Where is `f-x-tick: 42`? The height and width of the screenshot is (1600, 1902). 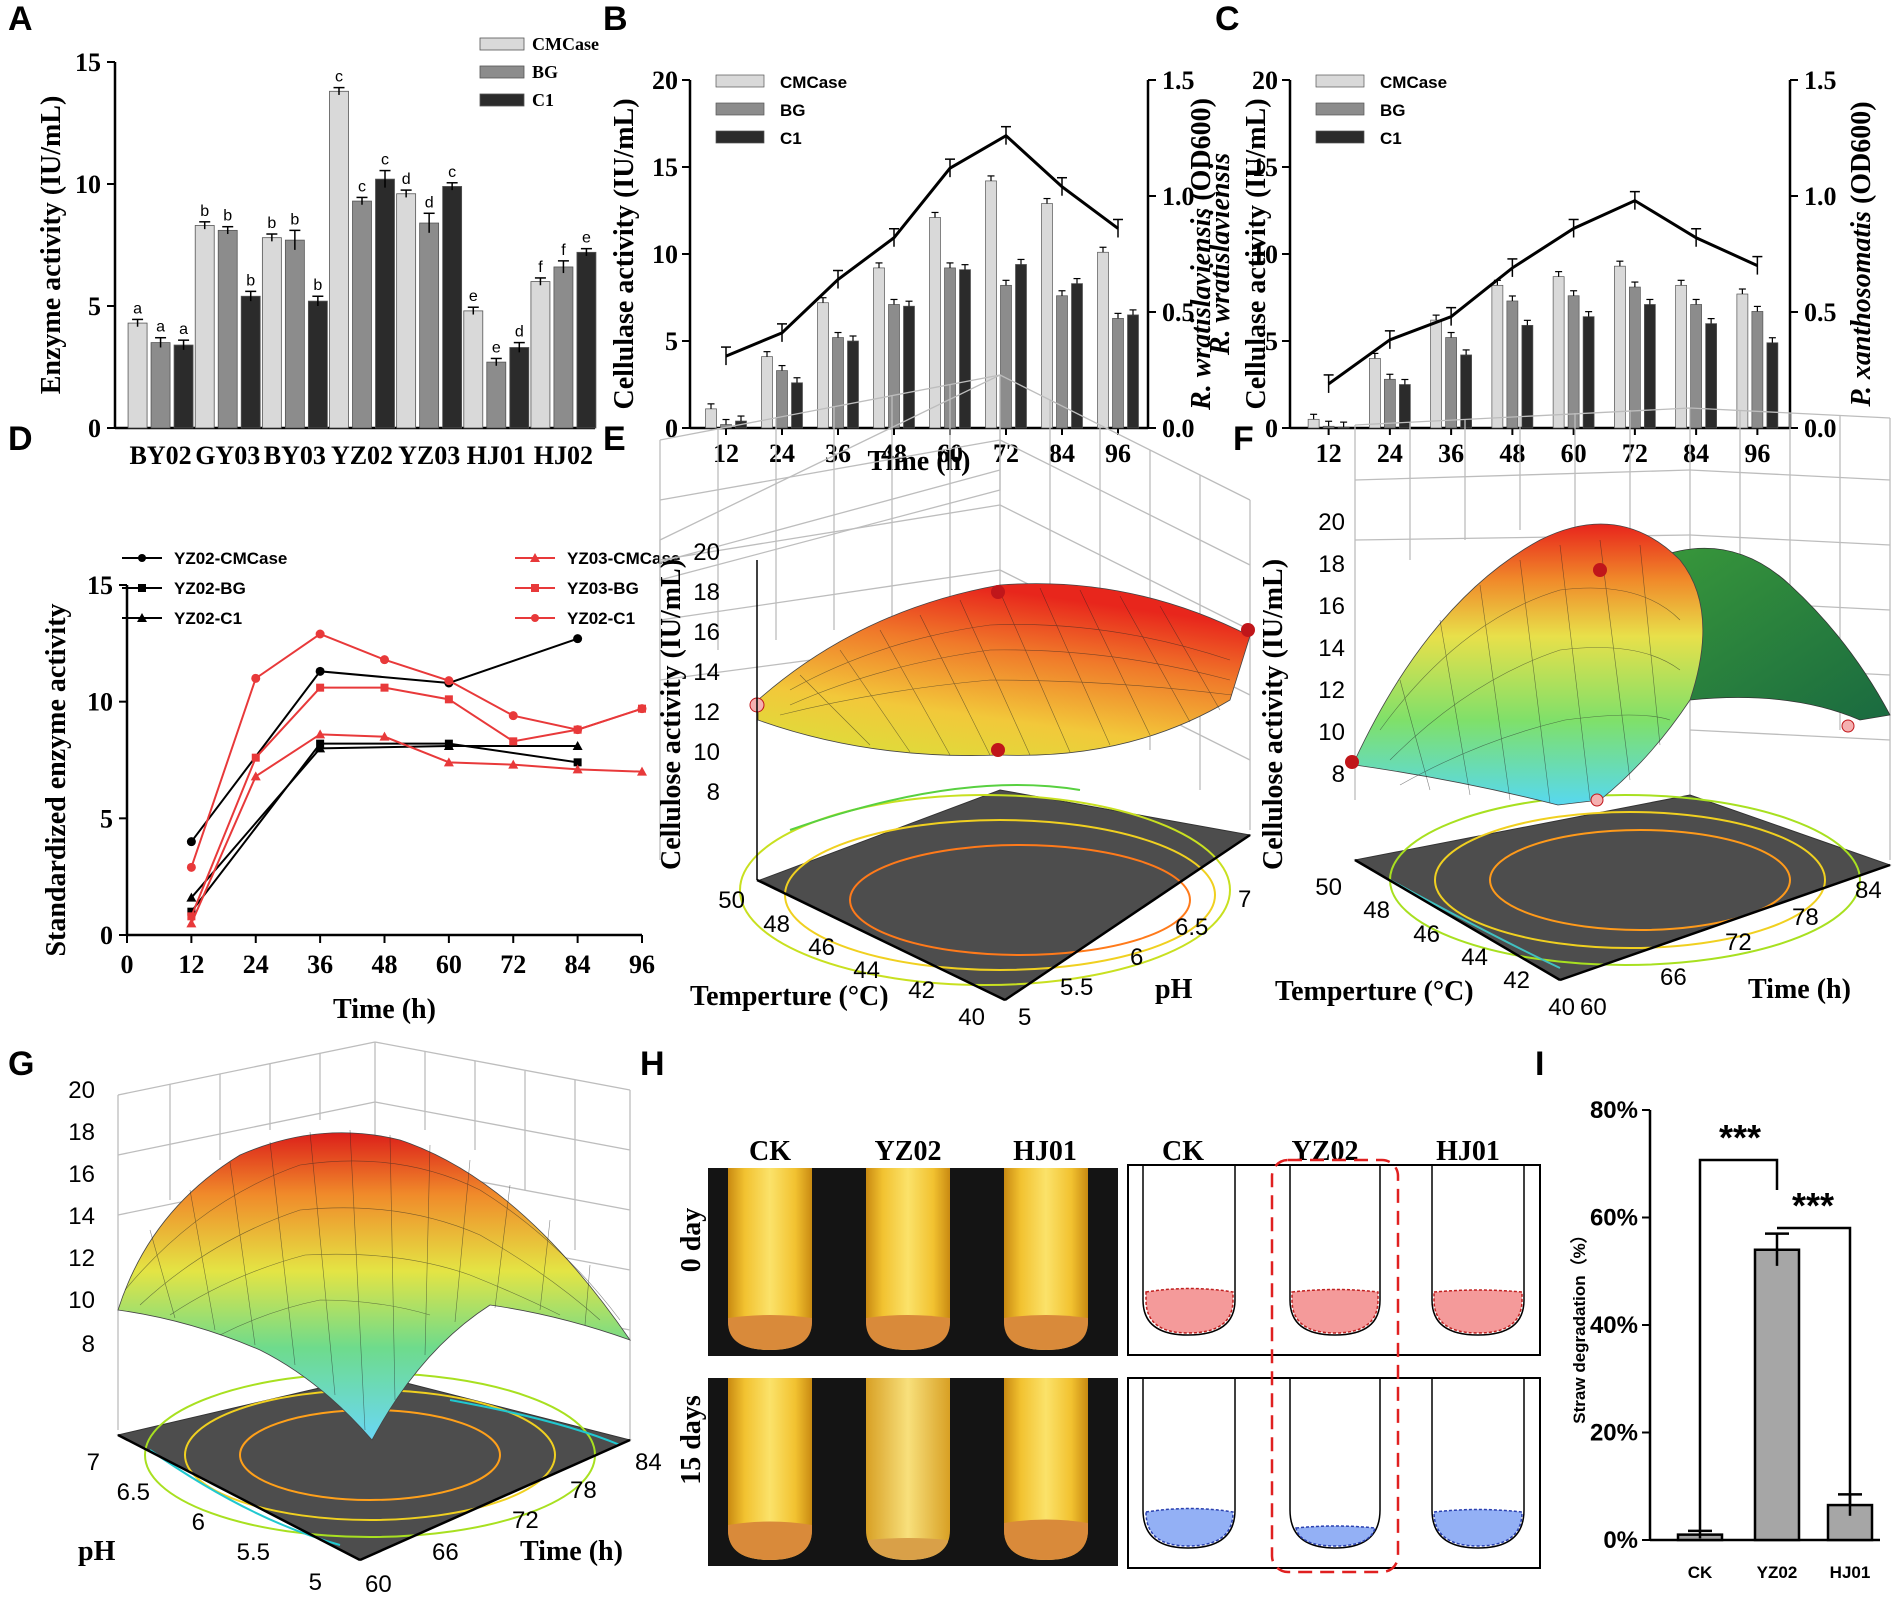 f-x-tick: 42 is located at coordinates (1516, 980).